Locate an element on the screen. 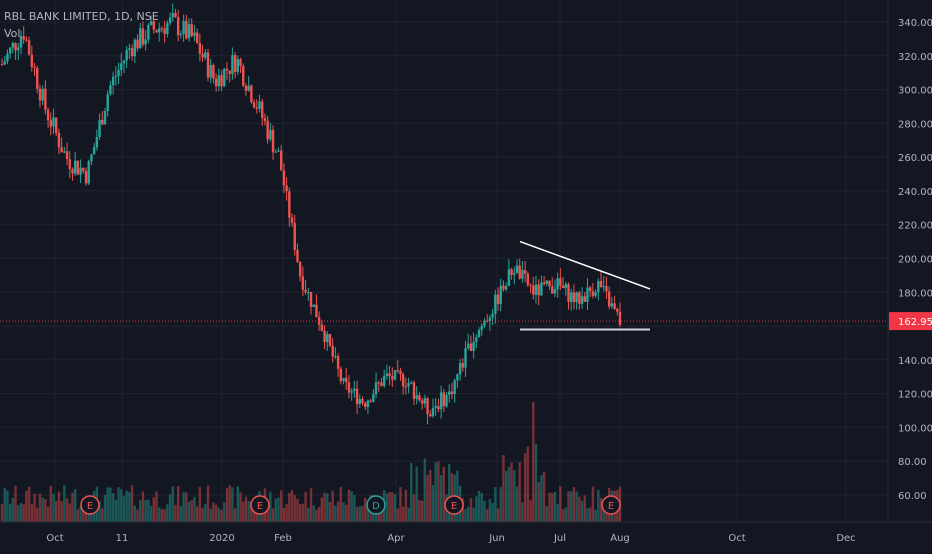 The width and height of the screenshot is (932, 554). event-label: E is located at coordinates (454, 506).